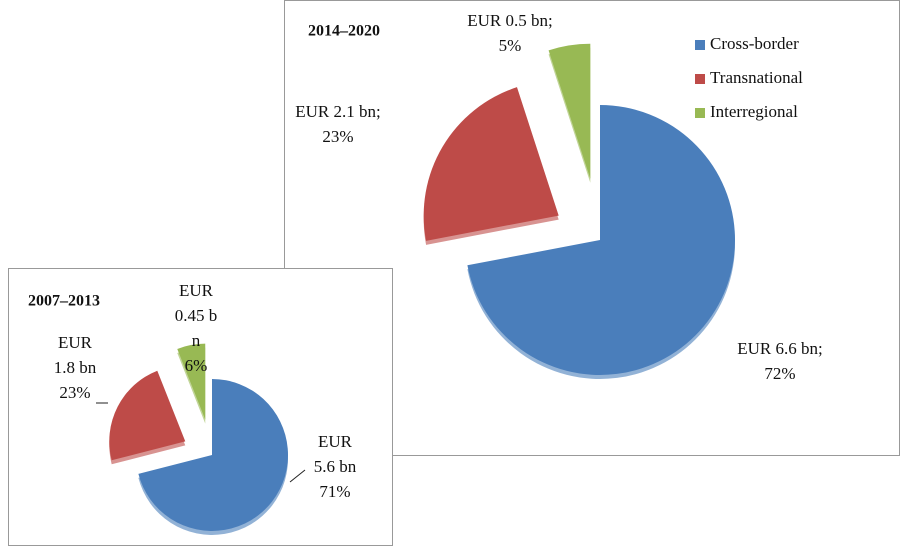  What do you see at coordinates (756, 77) in the screenshot?
I see `legend-label: Transnational` at bounding box center [756, 77].